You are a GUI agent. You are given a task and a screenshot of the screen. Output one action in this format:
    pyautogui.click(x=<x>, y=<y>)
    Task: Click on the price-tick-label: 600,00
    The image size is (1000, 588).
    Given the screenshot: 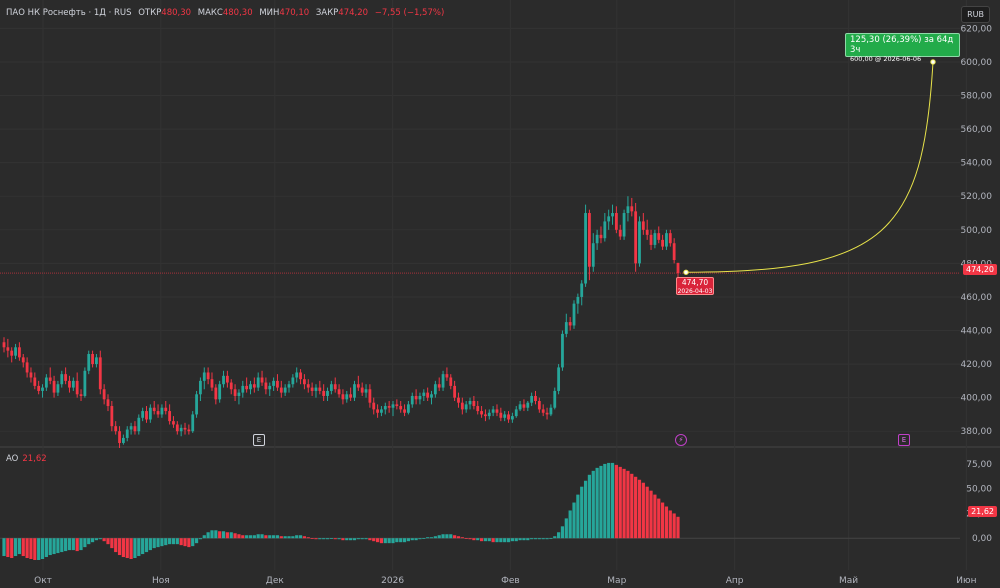 What is the action you would take?
    pyautogui.click(x=977, y=63)
    